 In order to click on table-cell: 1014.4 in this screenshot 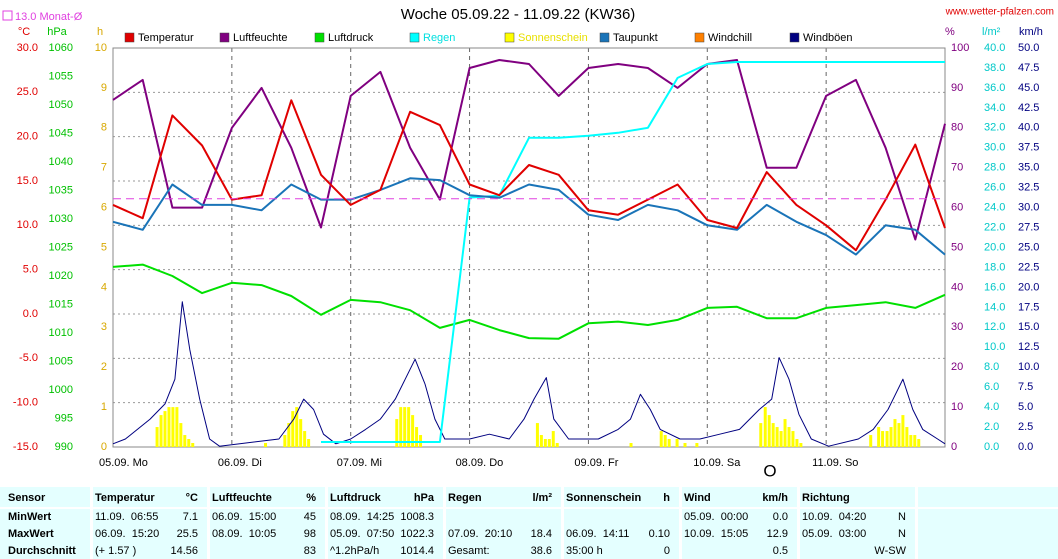, I will do `click(417, 551)`.